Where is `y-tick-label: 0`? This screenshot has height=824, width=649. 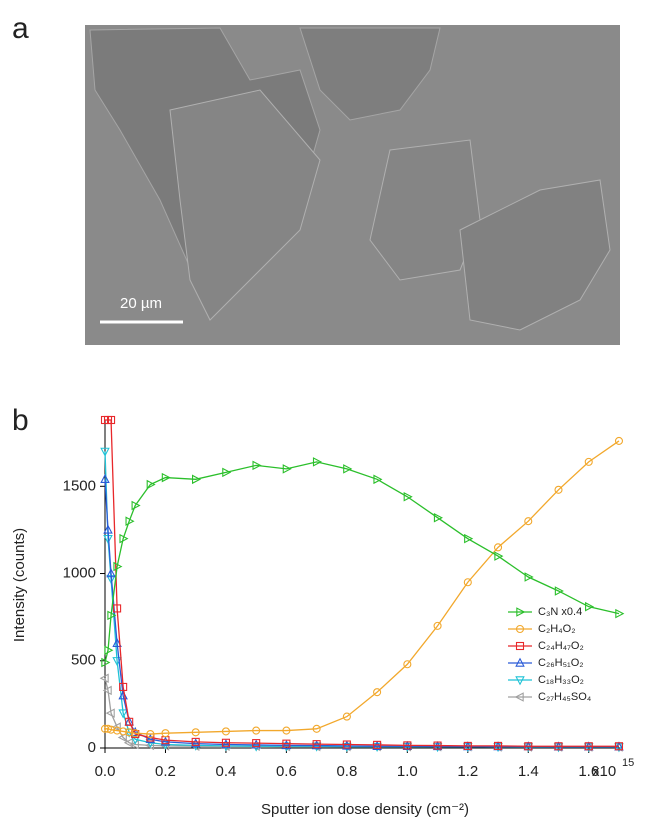 y-tick-label: 0 is located at coordinates (92, 747).